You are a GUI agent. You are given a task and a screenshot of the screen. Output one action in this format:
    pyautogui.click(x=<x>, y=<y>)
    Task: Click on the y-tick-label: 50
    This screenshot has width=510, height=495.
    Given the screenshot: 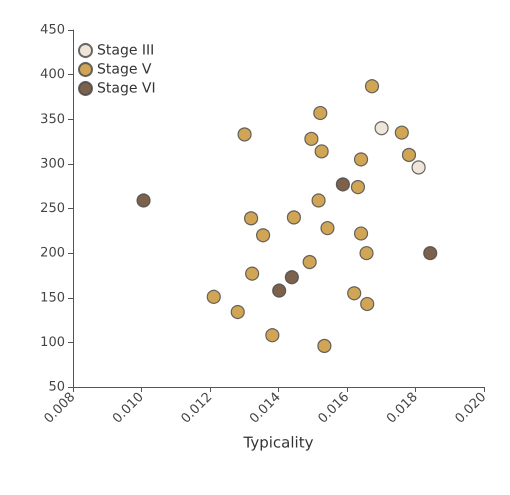 What is the action you would take?
    pyautogui.click(x=56, y=387)
    